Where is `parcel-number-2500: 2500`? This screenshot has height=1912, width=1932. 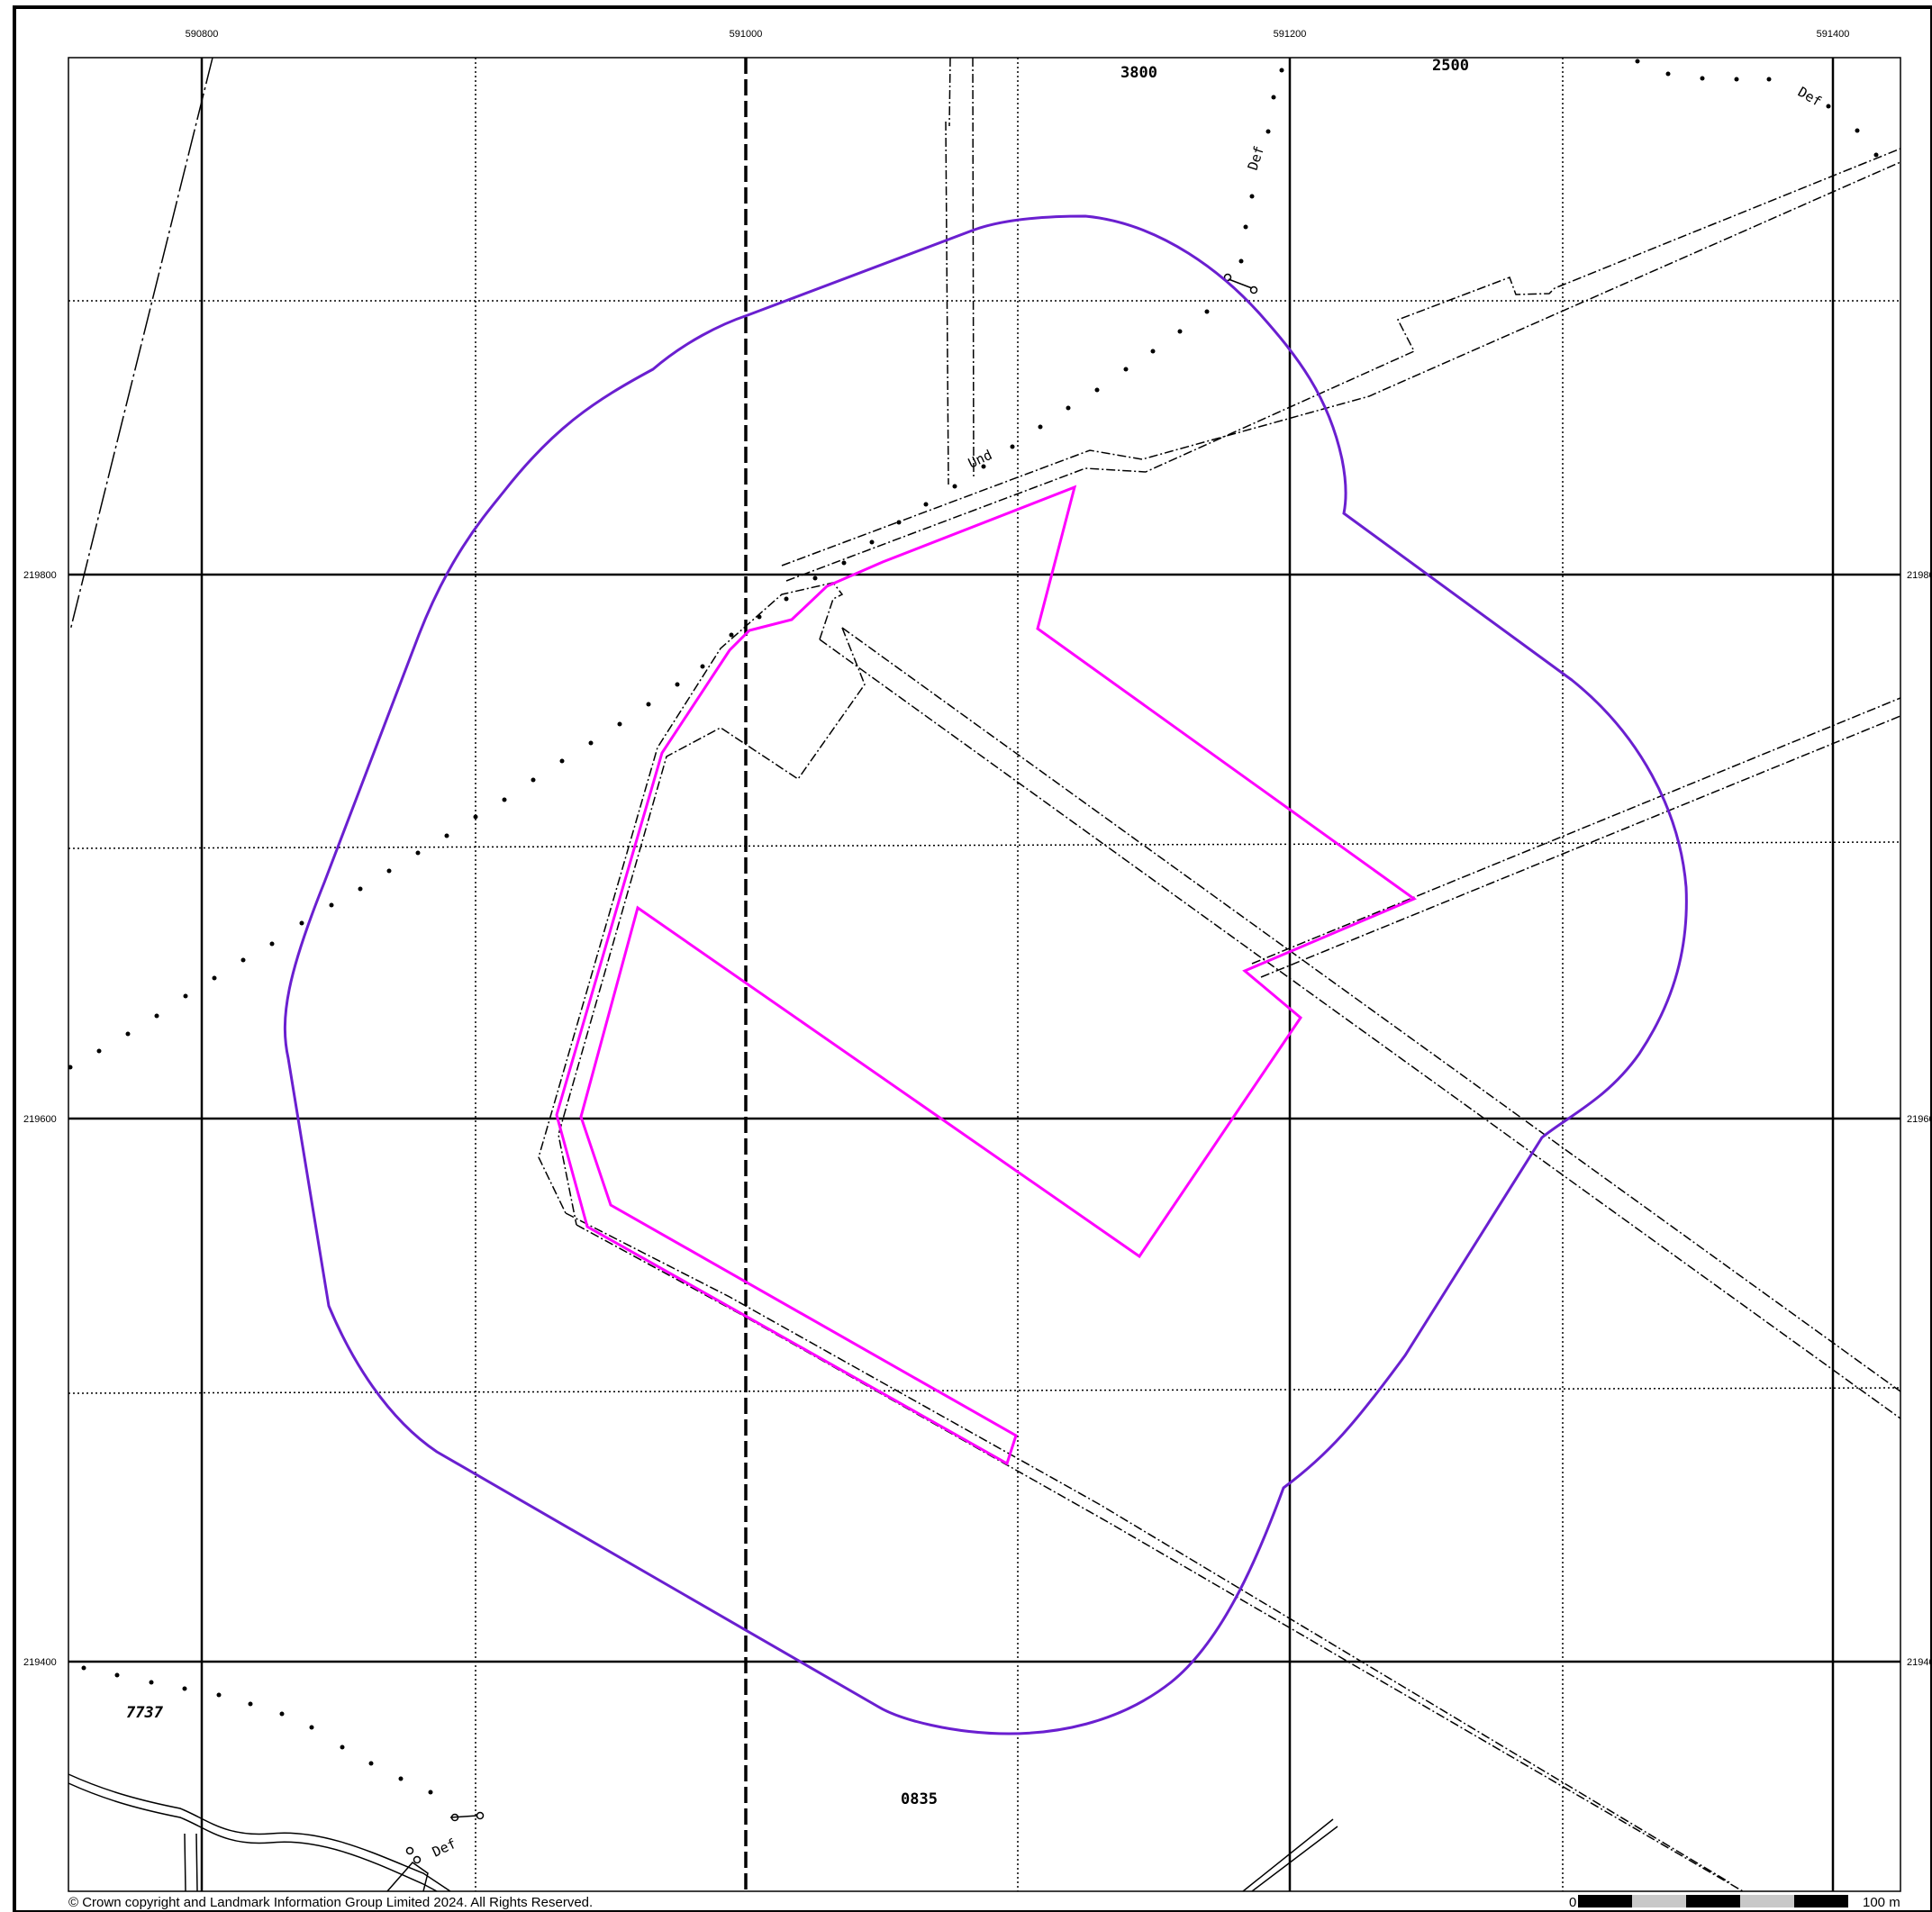
parcel-number-2500: 2500 is located at coordinates (1450, 66).